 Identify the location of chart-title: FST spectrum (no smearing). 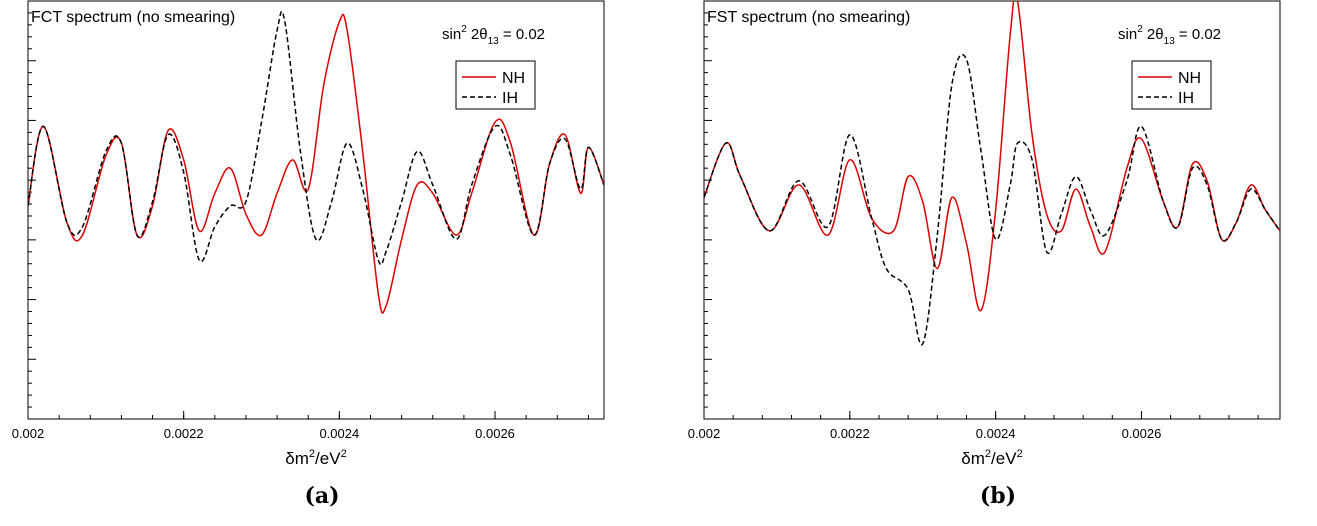
(808, 17).